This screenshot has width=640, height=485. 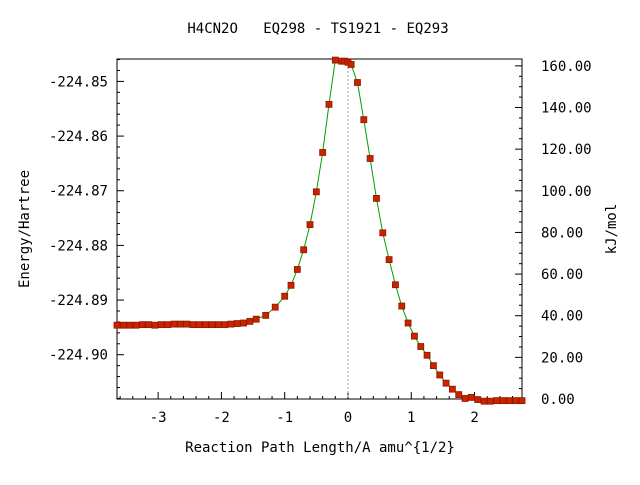 I want to click on y2-tick-label: 140.00, so click(x=566, y=109).